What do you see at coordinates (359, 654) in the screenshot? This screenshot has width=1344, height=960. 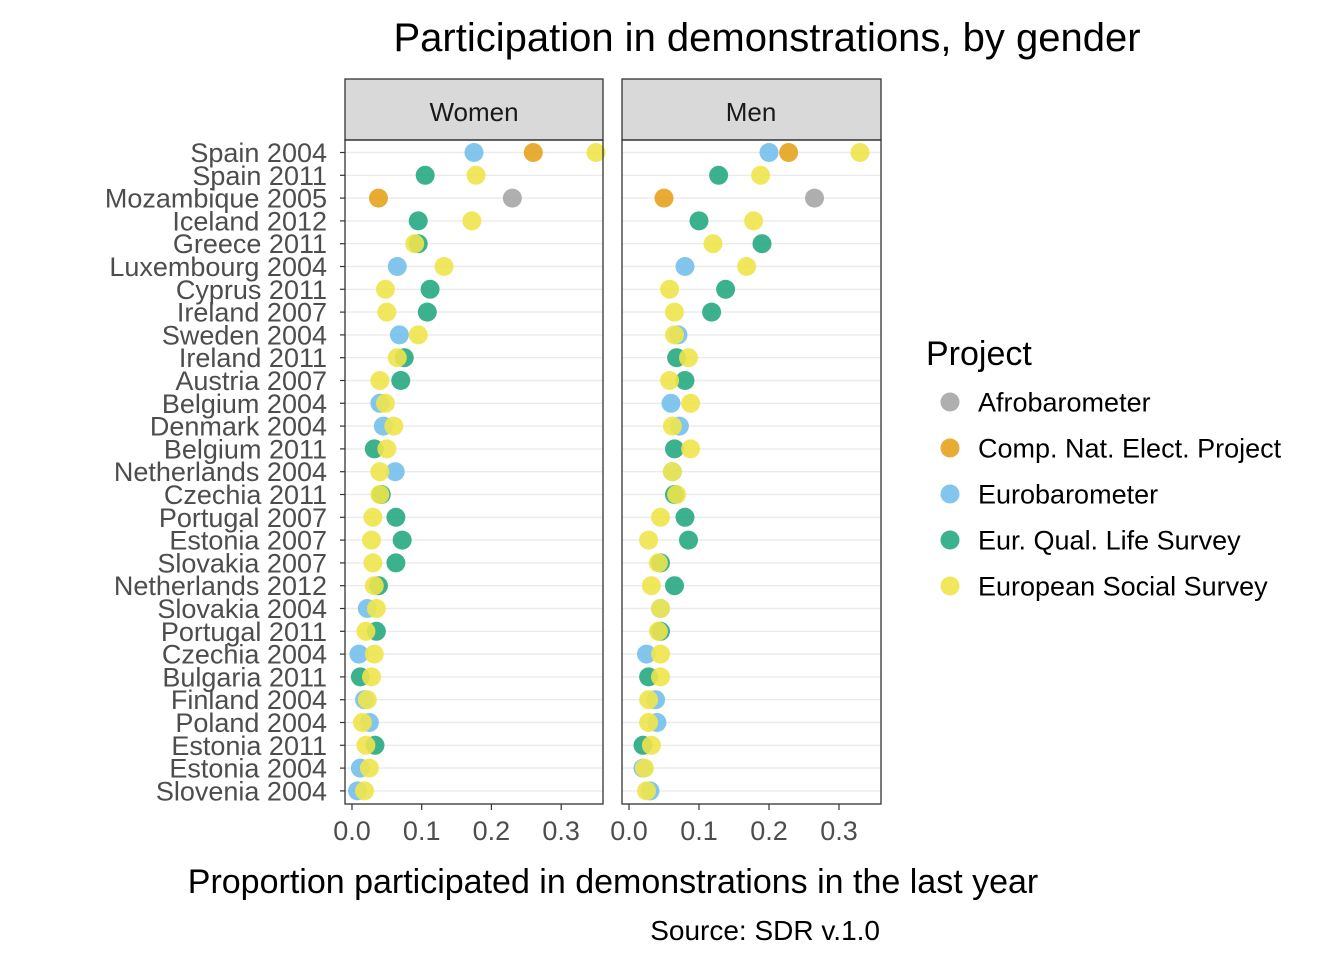 I see `point-women-eurobarometer-czechia-2004` at bounding box center [359, 654].